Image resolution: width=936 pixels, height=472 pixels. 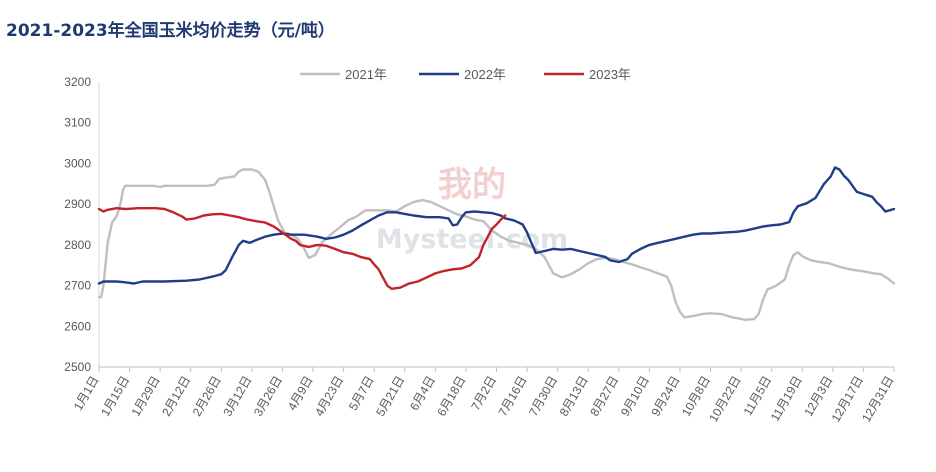 What do you see at coordinates (472, 185) in the screenshot?
I see `watermark-logo-text: 我的` at bounding box center [472, 185].